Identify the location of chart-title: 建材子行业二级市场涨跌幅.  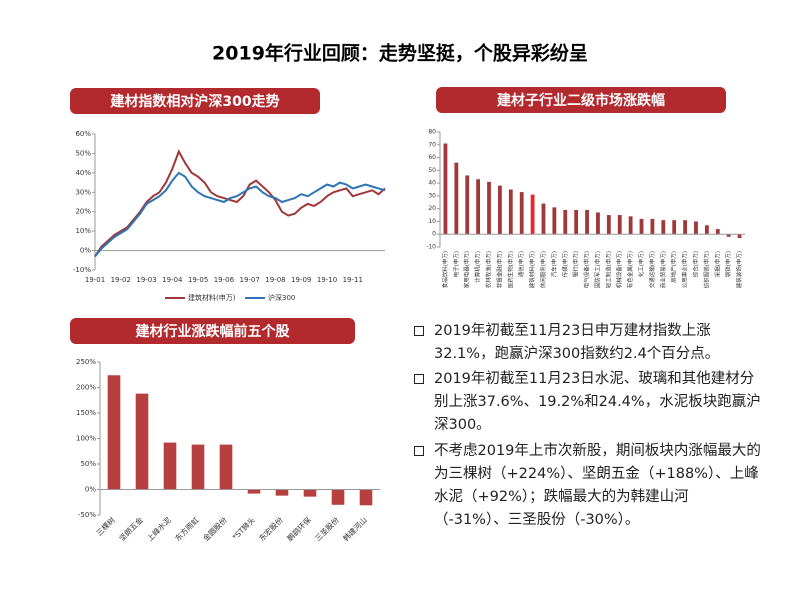
(581, 100).